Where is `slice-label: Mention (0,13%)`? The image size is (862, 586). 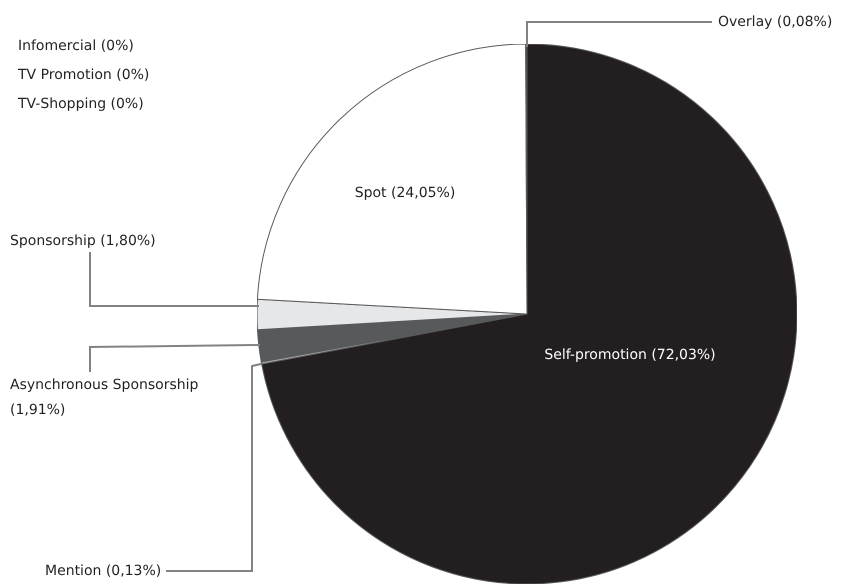 slice-label: Mention (0,13%) is located at coordinates (103, 571).